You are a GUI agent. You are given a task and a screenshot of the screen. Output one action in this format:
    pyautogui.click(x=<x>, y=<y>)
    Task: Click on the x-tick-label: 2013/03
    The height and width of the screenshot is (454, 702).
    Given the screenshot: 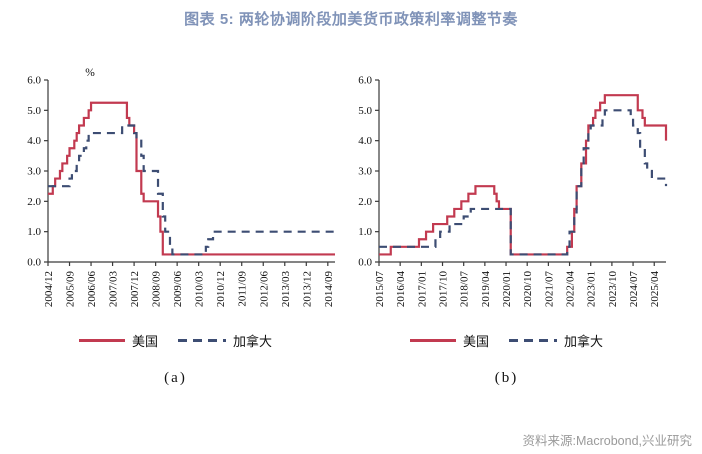 What is the action you would take?
    pyautogui.click(x=286, y=289)
    